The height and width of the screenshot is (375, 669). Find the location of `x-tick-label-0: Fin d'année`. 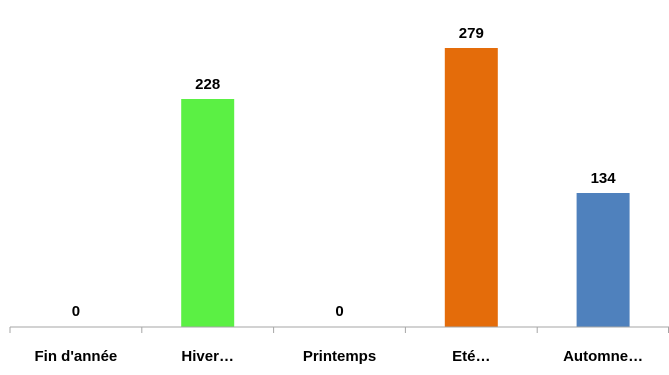

x-tick-label-0: Fin d'année is located at coordinates (76, 356).